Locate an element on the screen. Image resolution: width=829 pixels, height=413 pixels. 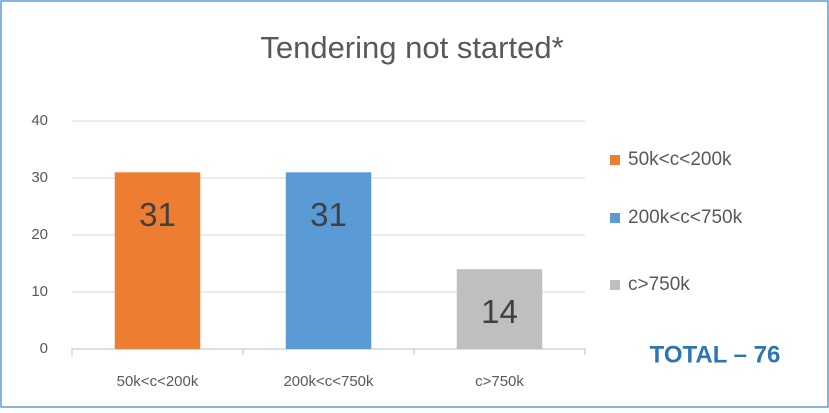
data-label: 14 is located at coordinates (499, 311).